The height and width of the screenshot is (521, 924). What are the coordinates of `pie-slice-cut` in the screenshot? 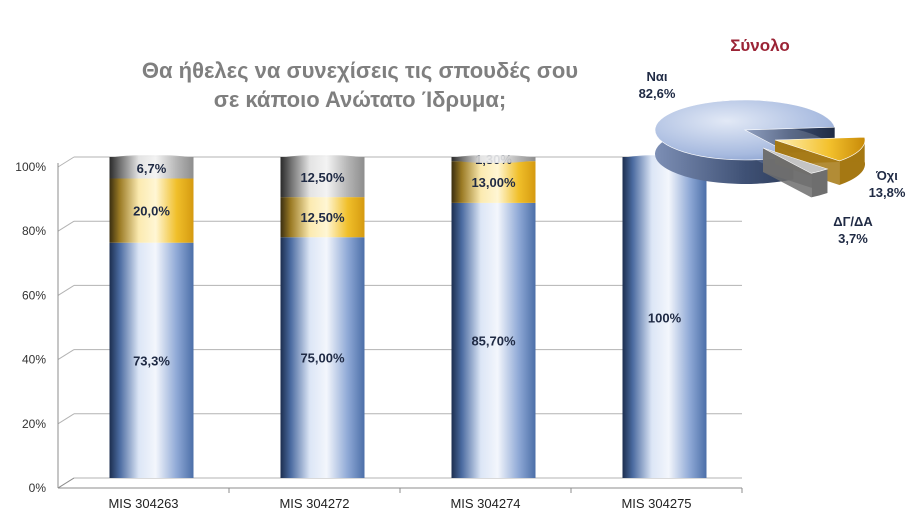 It's located at (787, 173).